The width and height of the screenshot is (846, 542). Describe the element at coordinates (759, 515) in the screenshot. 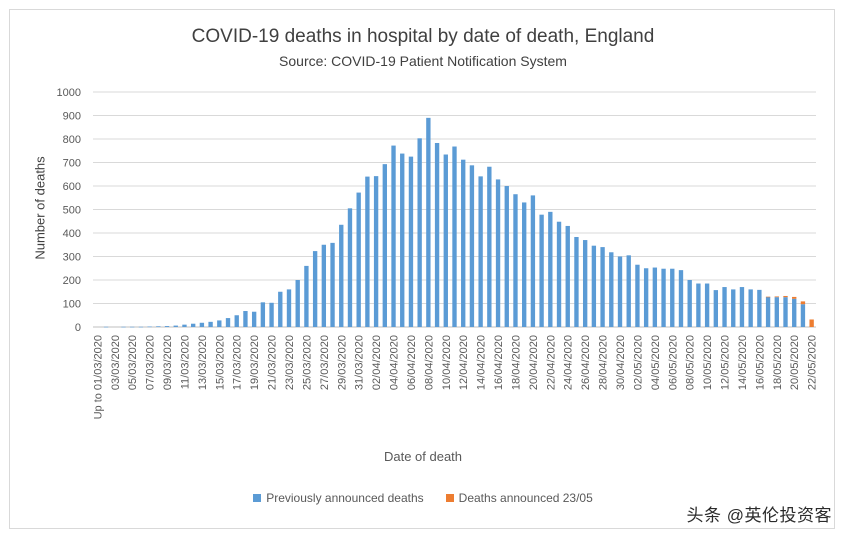

I see `watermark: 头条 @英伦投资客` at that location.